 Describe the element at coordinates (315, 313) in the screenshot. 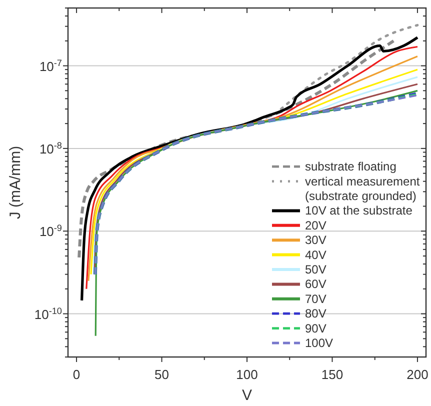

I see `legend-label: 80V` at that location.